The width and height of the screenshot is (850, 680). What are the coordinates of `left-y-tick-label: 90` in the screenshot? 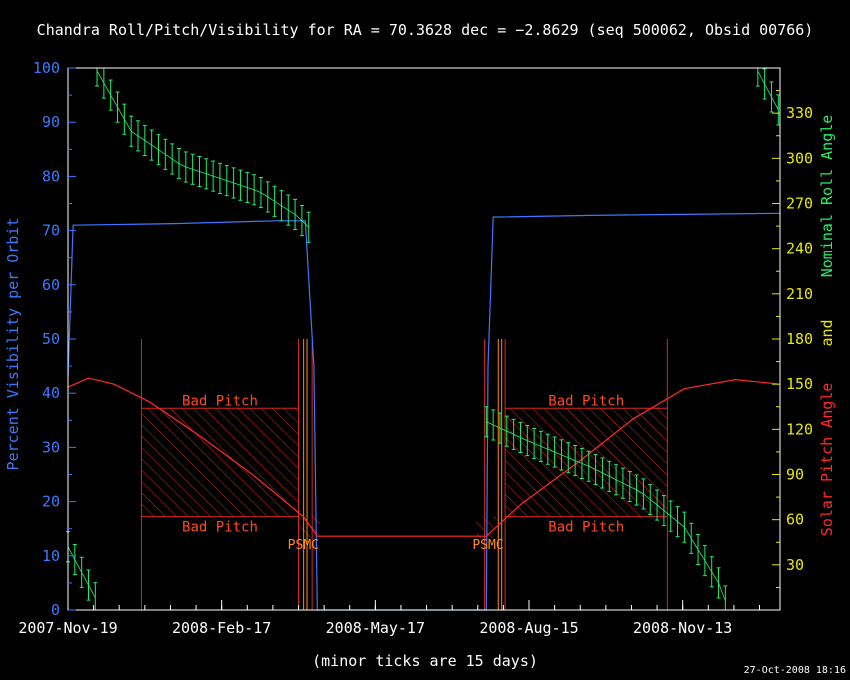 It's located at (51, 122).